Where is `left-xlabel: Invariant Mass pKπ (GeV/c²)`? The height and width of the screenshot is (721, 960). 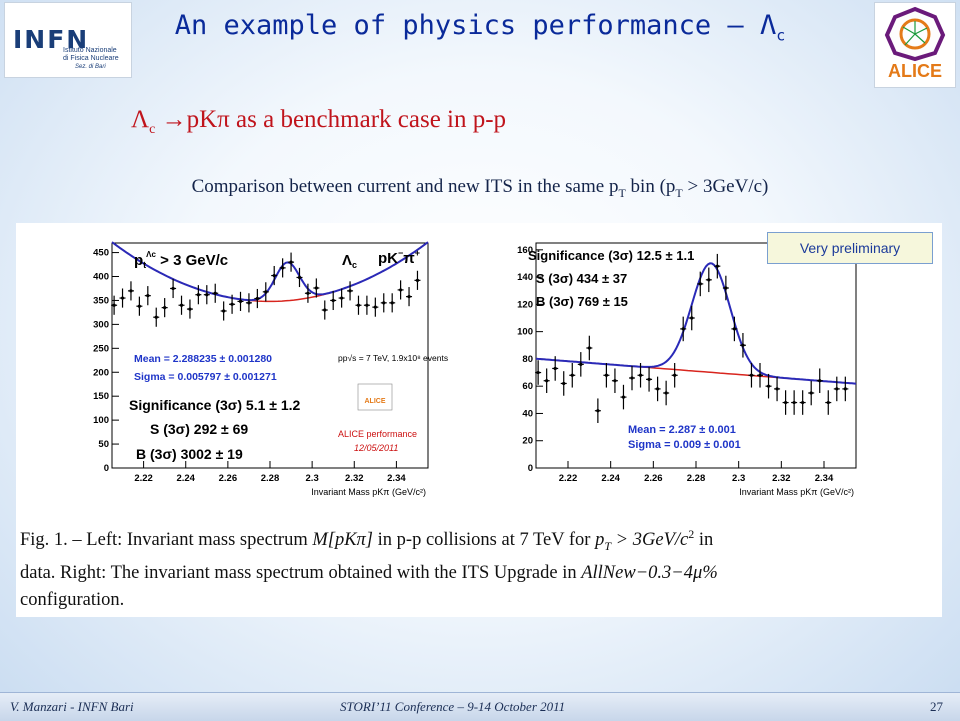
left-xlabel: Invariant Mass pKπ (GeV/c²) is located at coordinates (368, 492).